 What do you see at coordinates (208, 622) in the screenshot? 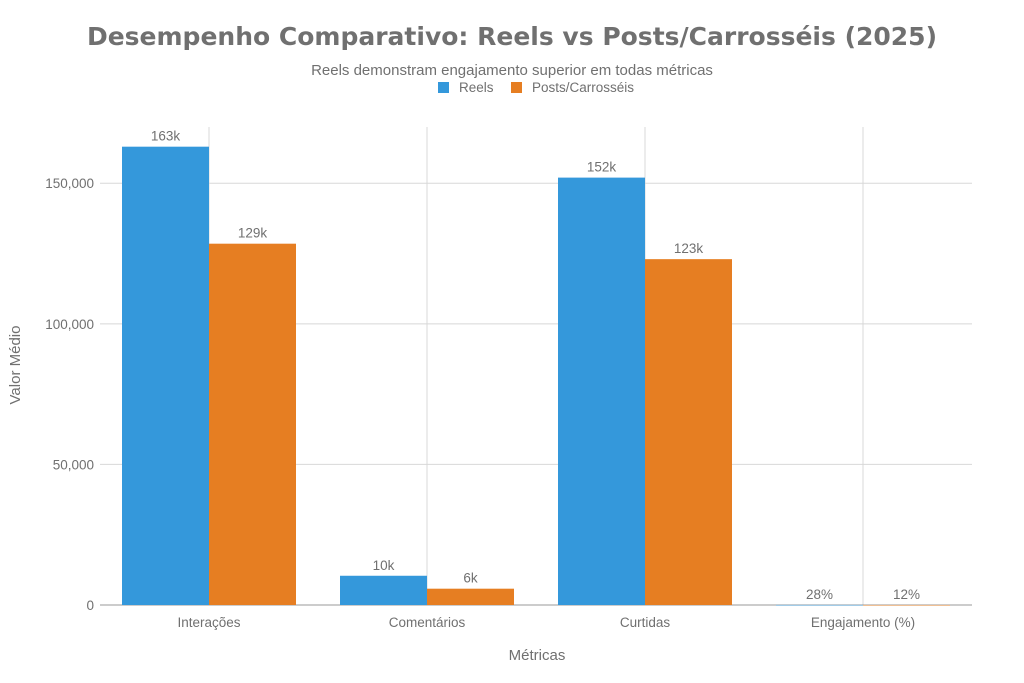
I see `x-tick-label: Interações` at bounding box center [208, 622].